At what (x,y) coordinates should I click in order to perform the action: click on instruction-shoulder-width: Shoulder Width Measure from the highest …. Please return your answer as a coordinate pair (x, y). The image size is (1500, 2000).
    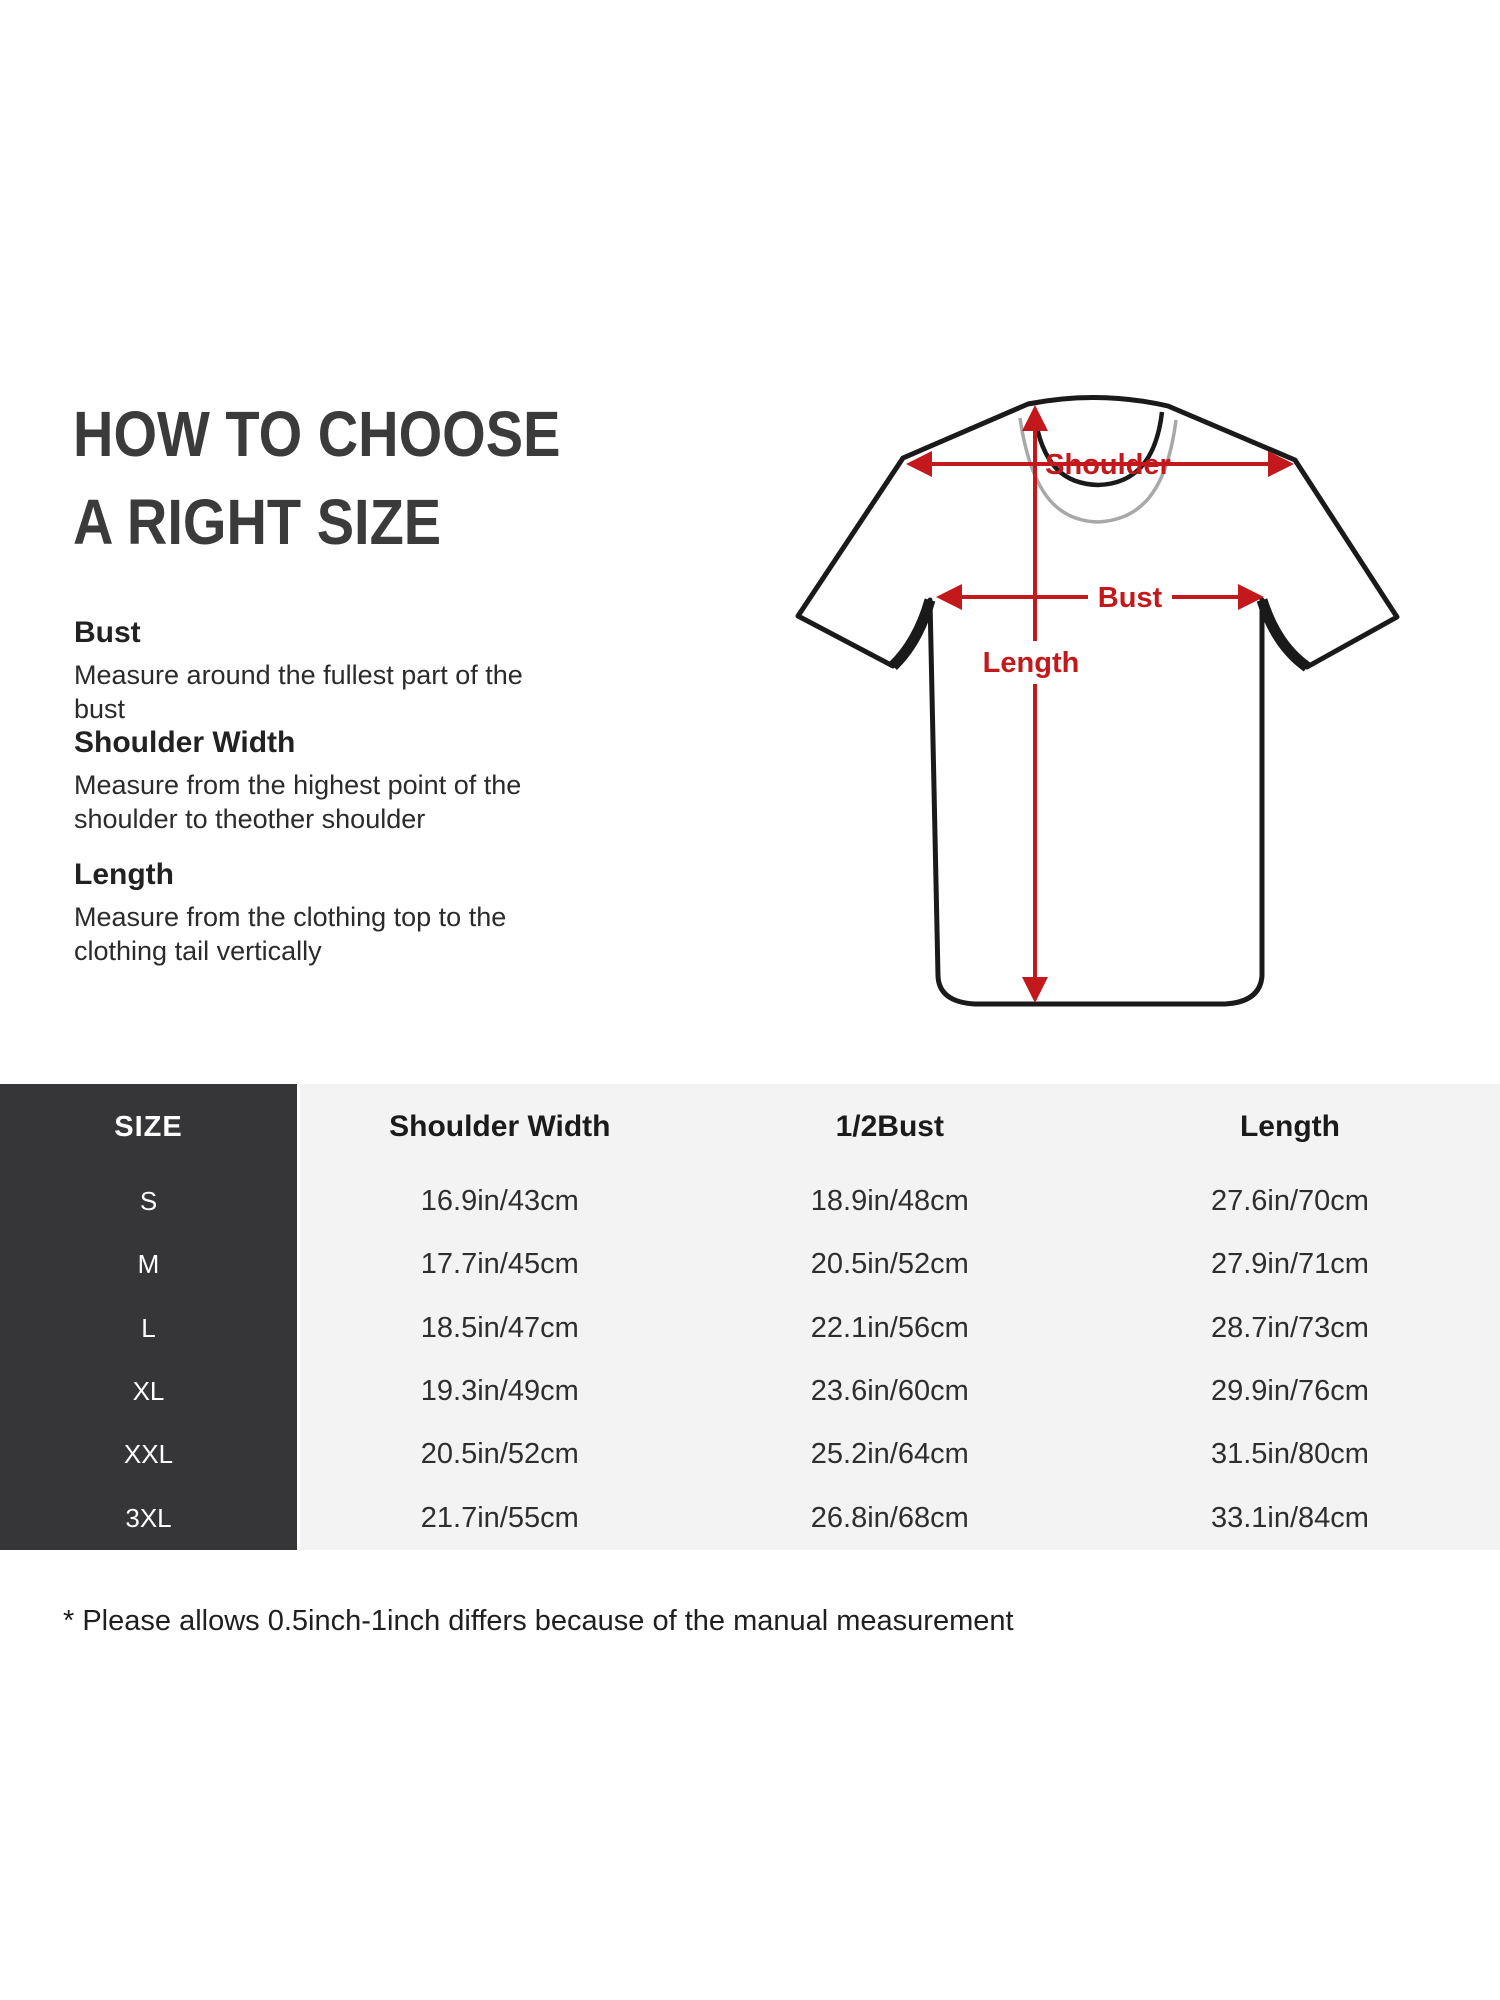
    Looking at the image, I should click on (324, 781).